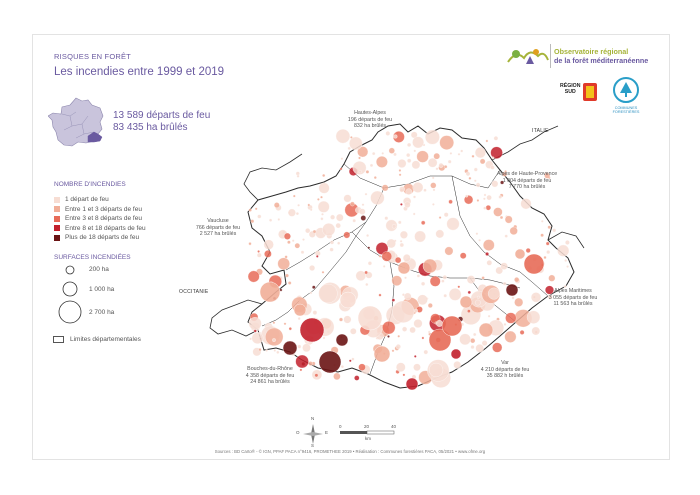 This screenshot has height=495, width=700. What do you see at coordinates (313, 418) in the screenshot?
I see `compass-n: N` at bounding box center [313, 418].